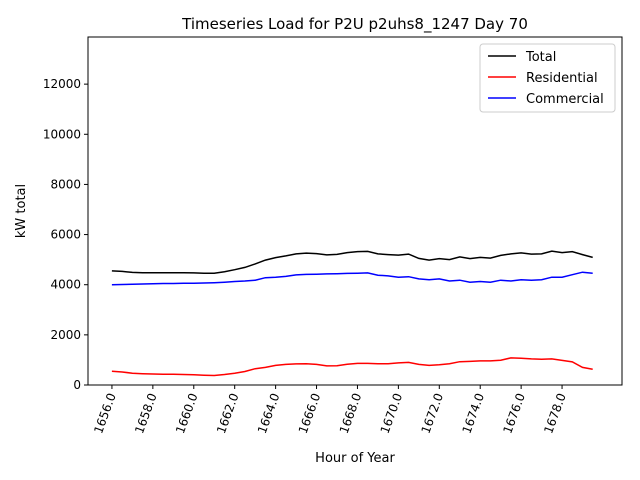 The width and height of the screenshot is (640, 480). I want to click on x-tick-label: 1658.0, so click(146, 413).